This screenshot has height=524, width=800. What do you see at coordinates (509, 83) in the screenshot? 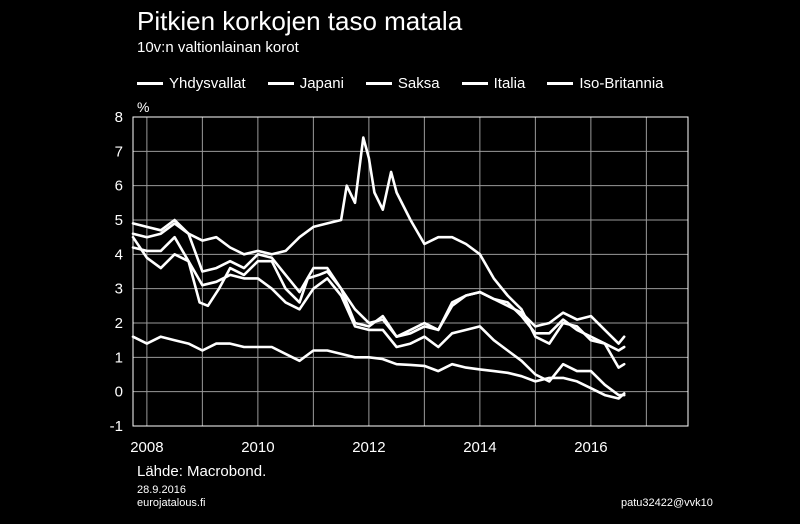
I see `legend-label: Italia` at bounding box center [509, 83].